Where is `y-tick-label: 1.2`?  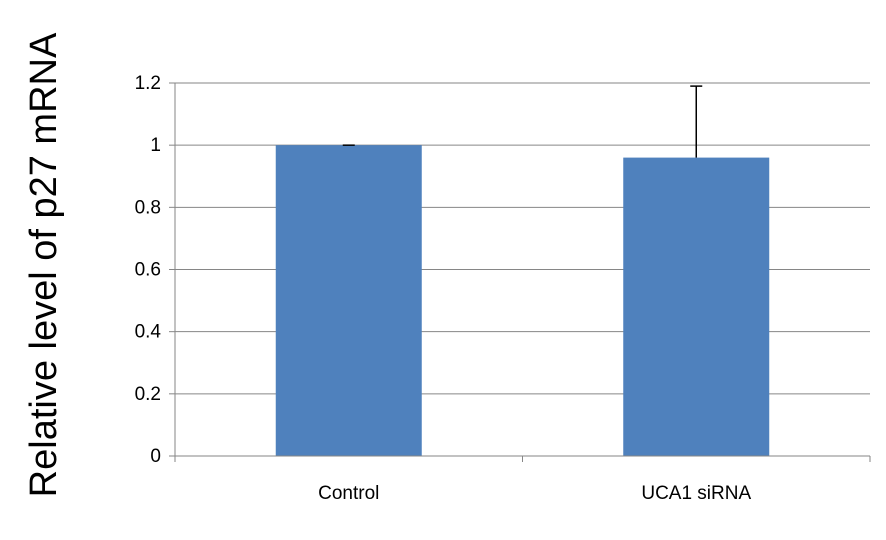
y-tick-label: 1.2 is located at coordinates (148, 83).